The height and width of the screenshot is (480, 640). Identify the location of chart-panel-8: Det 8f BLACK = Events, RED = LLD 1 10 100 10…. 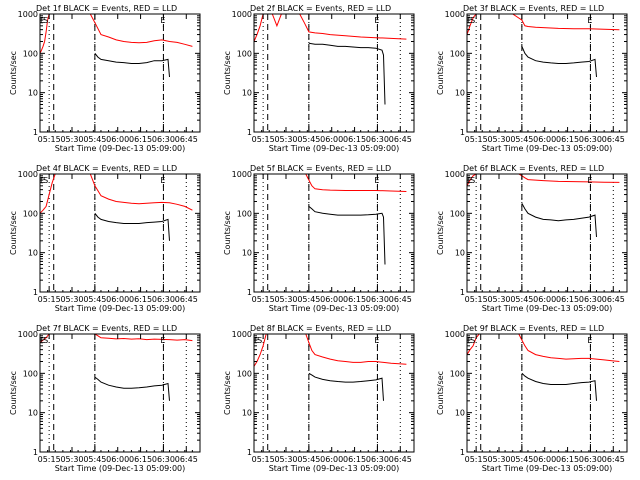
(319, 398).